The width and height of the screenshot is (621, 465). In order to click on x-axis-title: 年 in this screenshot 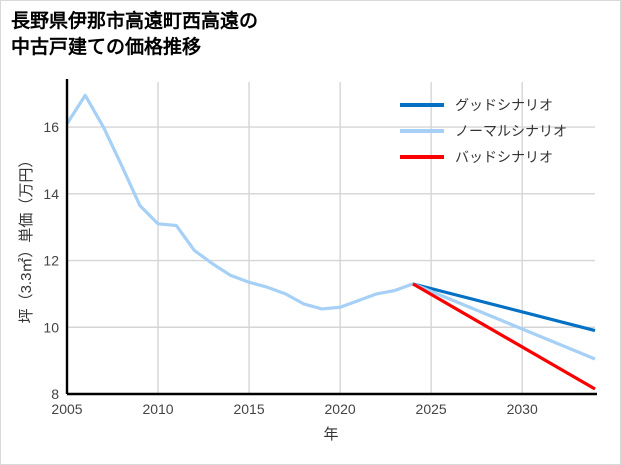, I will do `click(330, 434)`.